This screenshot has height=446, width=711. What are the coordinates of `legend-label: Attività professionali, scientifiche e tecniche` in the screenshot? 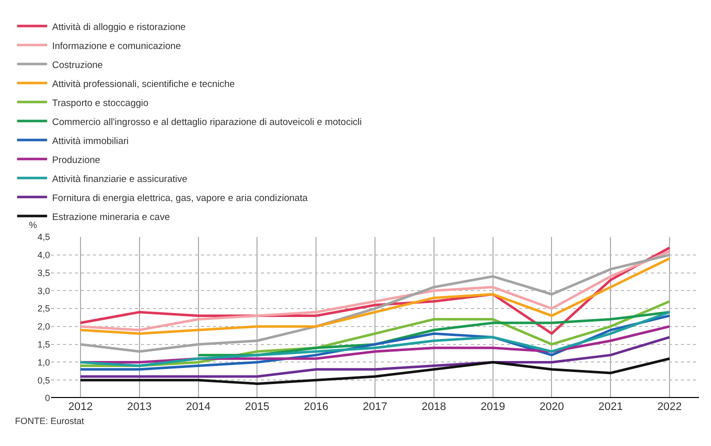 It's located at (143, 84).